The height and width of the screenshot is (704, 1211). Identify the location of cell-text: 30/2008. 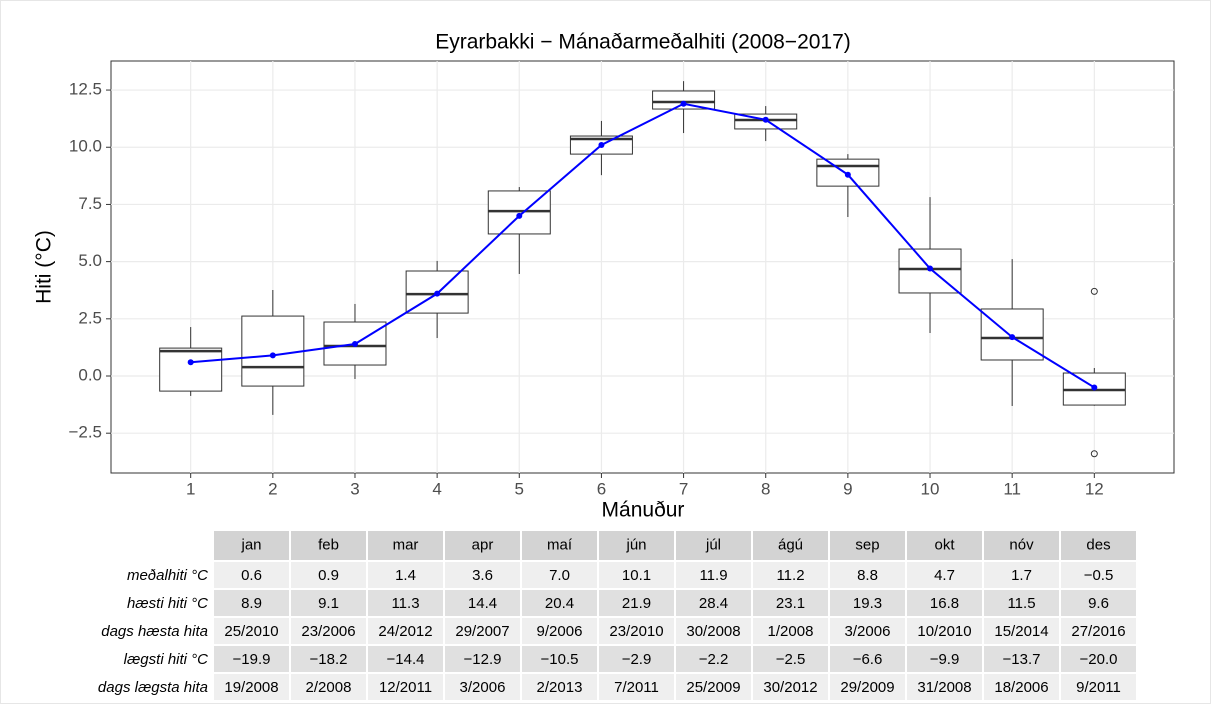
(713, 631).